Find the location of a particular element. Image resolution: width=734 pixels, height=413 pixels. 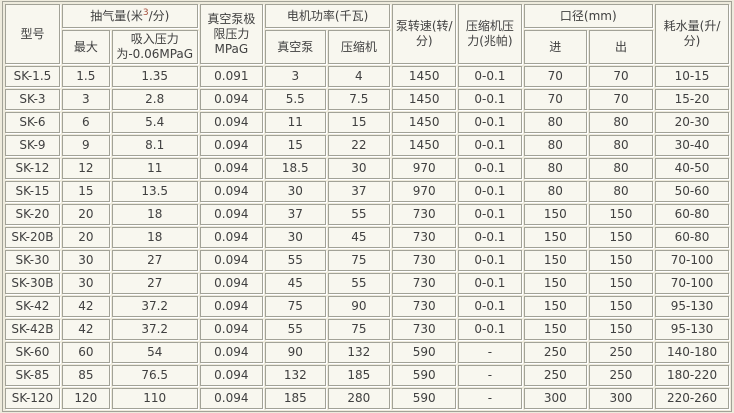

value-cell: 0.091 is located at coordinates (231, 76).